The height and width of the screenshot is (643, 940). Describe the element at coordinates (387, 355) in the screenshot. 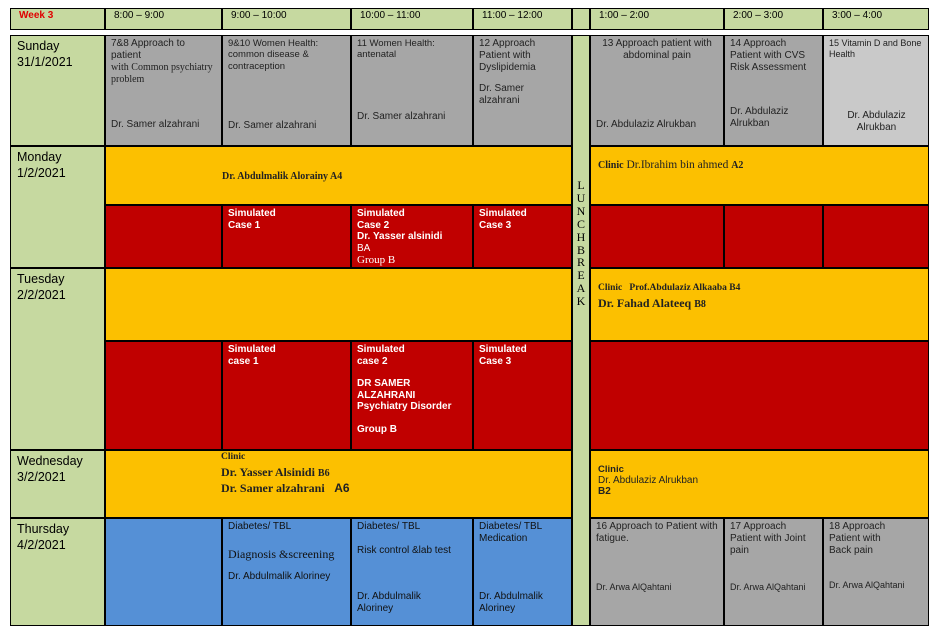

I see `session-title: Simulated case 2` at that location.